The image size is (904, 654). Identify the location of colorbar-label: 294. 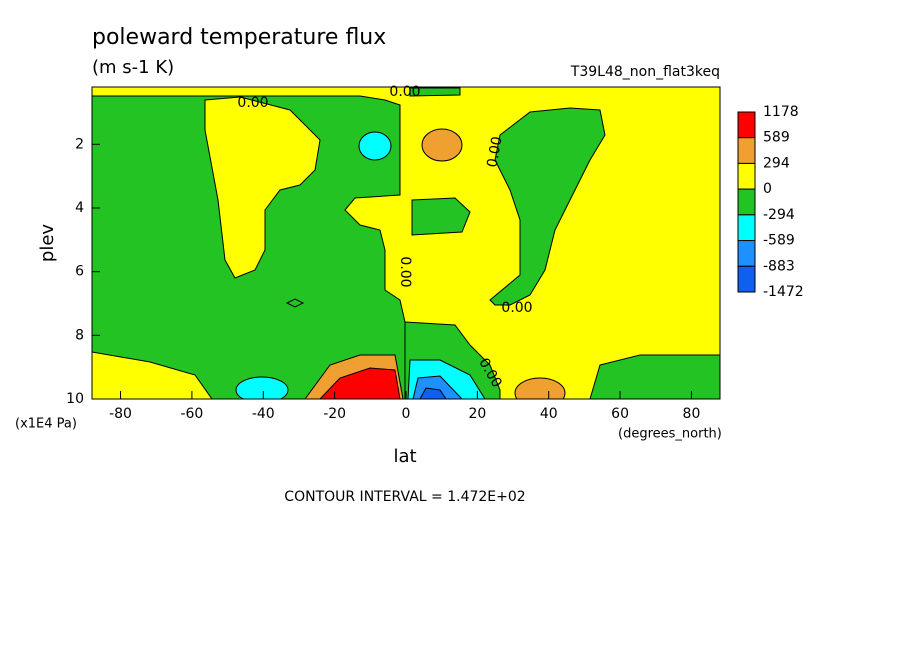
(776, 163).